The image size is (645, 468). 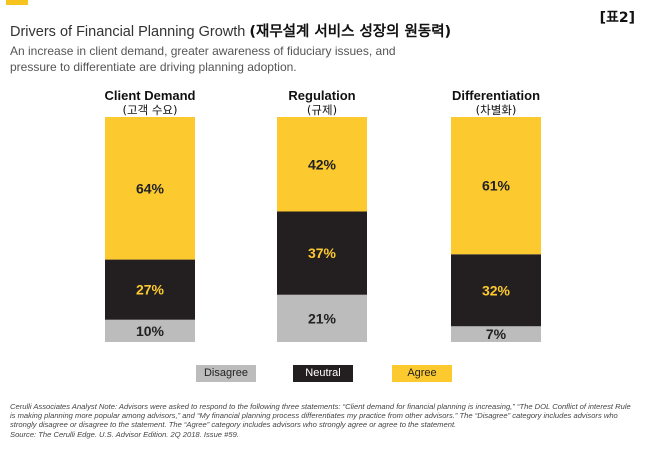 I want to click on data-label-client-demand-disagree: 10%, so click(x=150, y=331).